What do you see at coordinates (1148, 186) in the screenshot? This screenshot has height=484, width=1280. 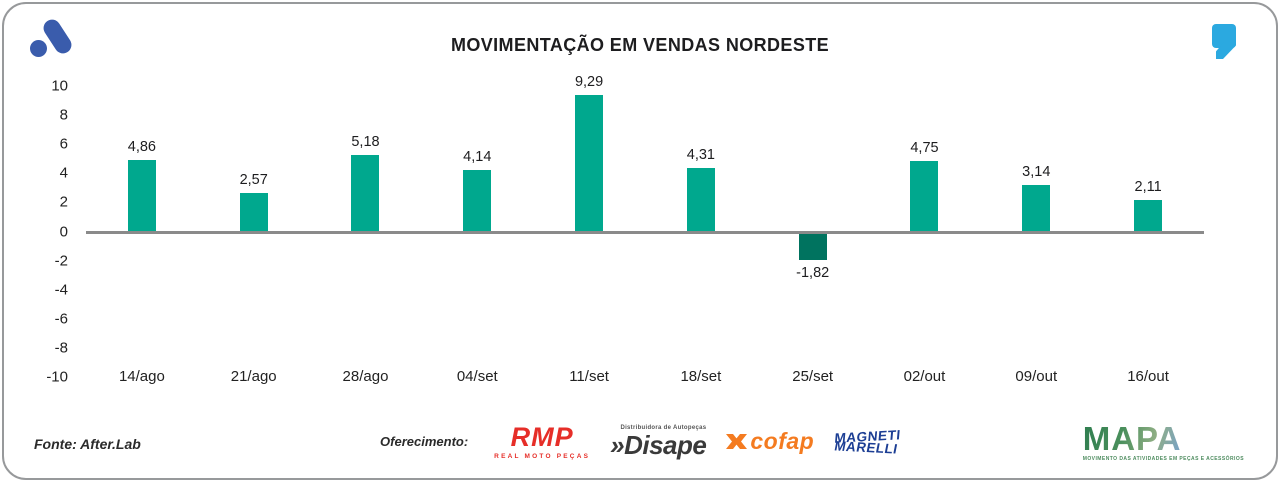 I see `bar-value-label: 2,11` at bounding box center [1148, 186].